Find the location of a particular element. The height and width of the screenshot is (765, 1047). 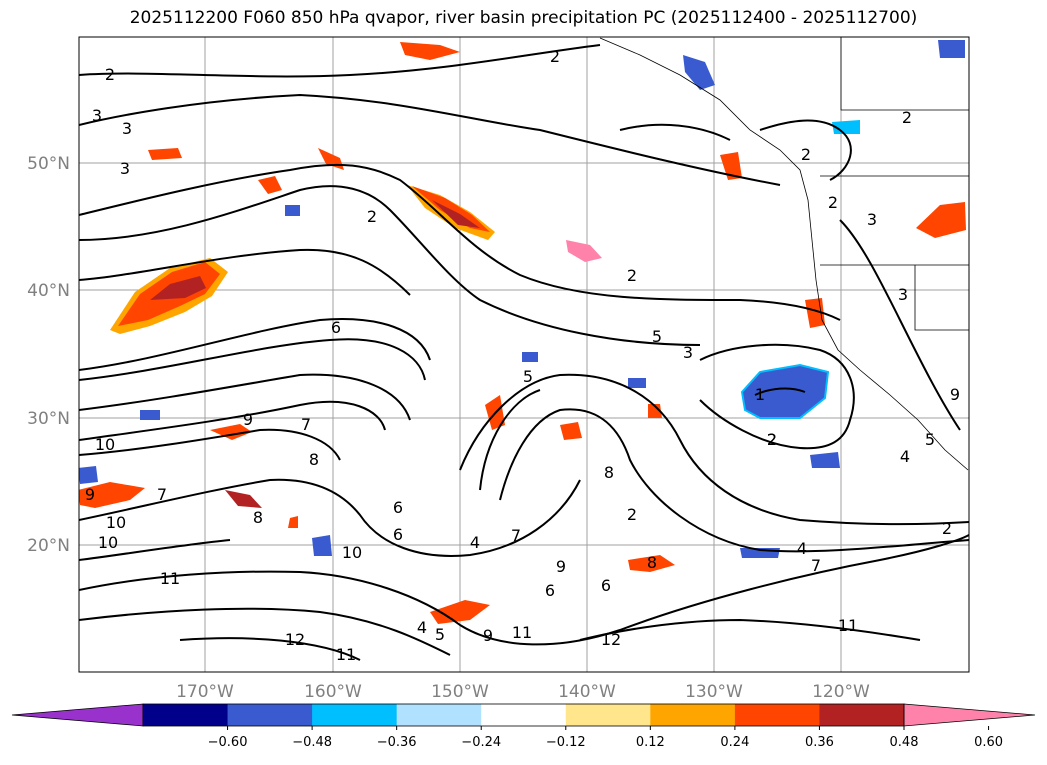

colorbar-tick-label: −0.36 is located at coordinates (397, 742).